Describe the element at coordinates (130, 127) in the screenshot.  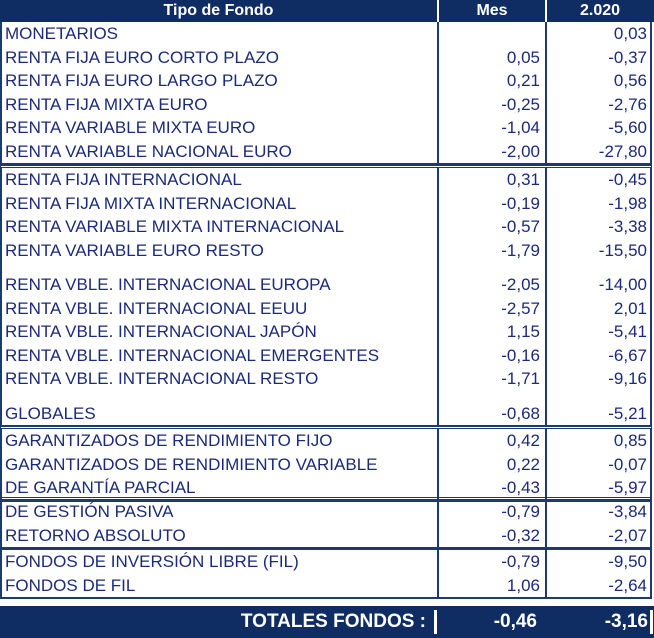
I see `fund-type-cell: RENTA VARIABLE MIXTA EURO` at that location.